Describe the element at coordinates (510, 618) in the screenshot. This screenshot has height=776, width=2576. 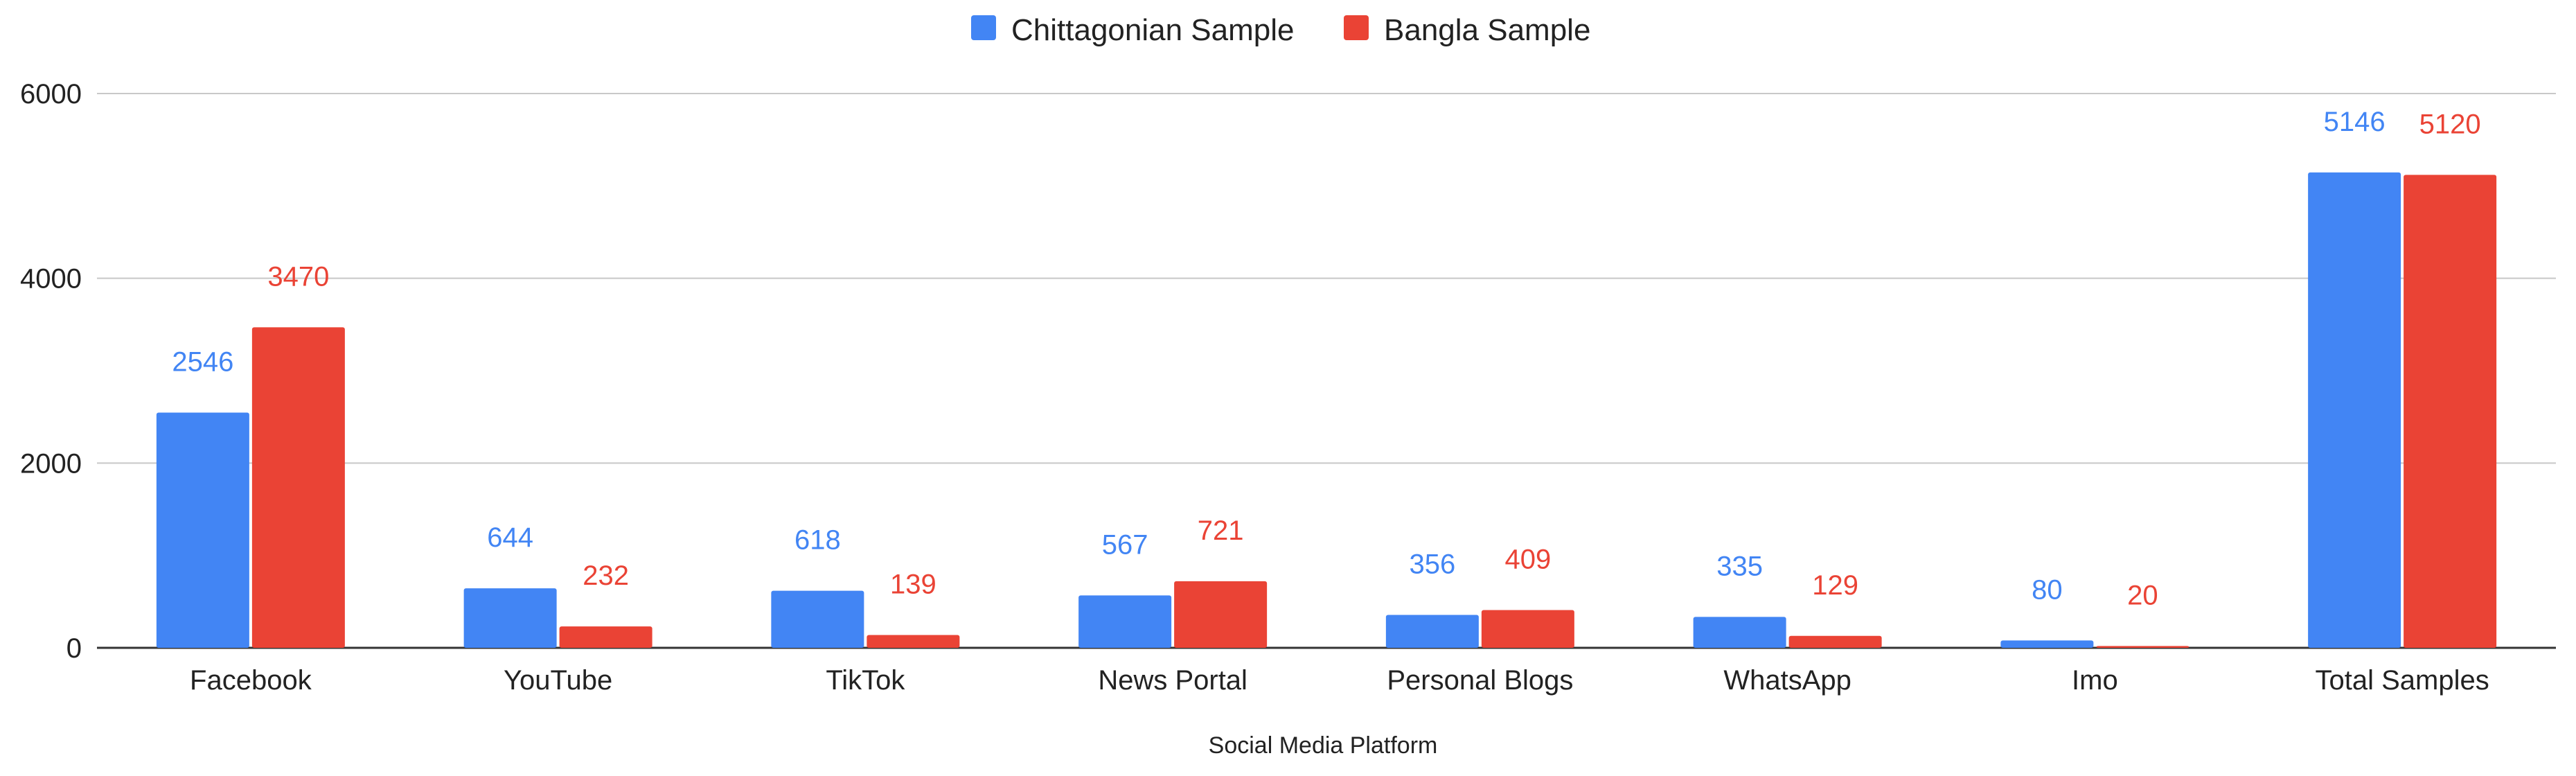
I see `bar-chittagonian-youtube` at that location.